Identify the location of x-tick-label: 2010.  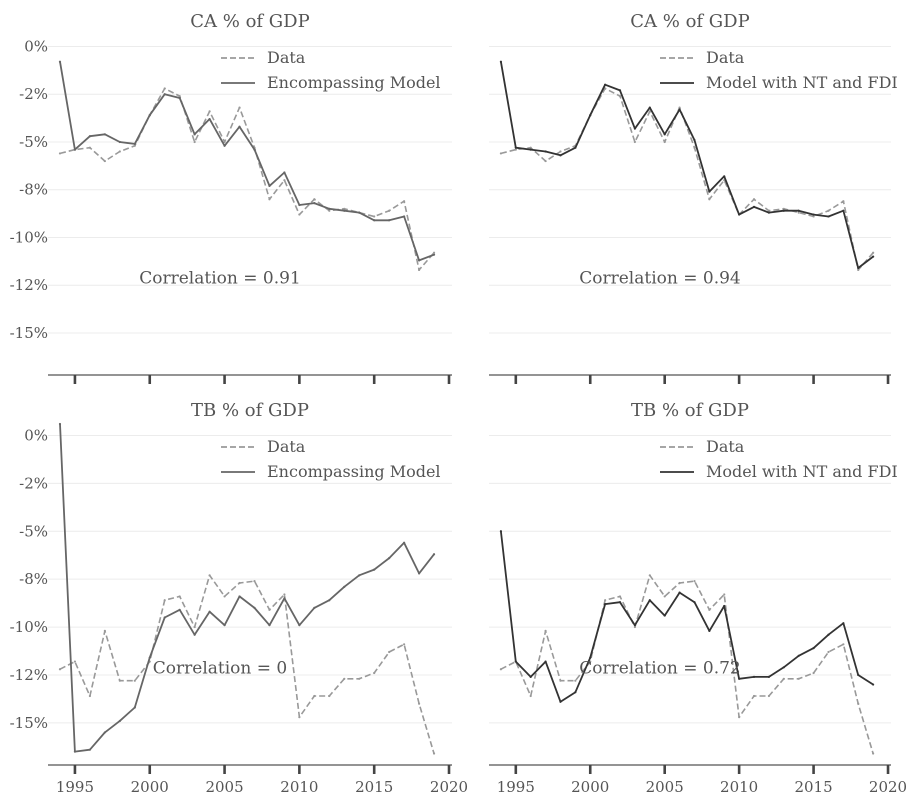
(299, 786).